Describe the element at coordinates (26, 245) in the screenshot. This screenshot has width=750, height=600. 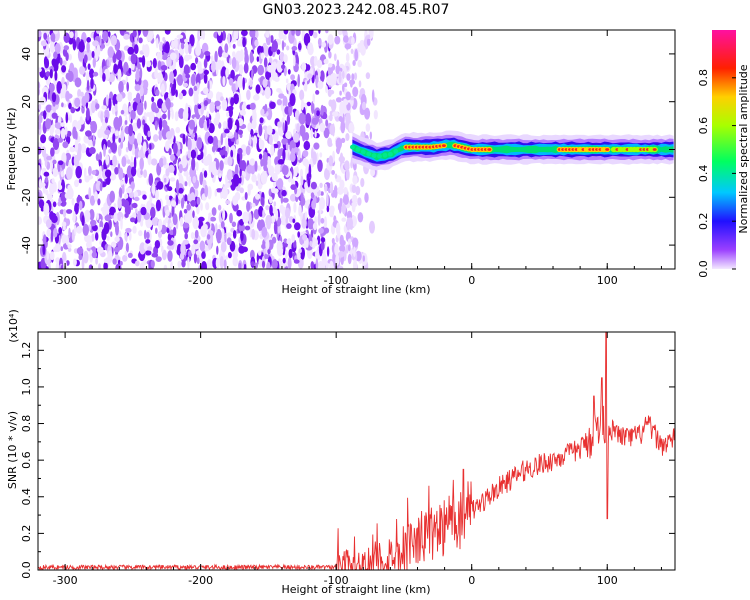
I see `y-tick-label: -40` at that location.